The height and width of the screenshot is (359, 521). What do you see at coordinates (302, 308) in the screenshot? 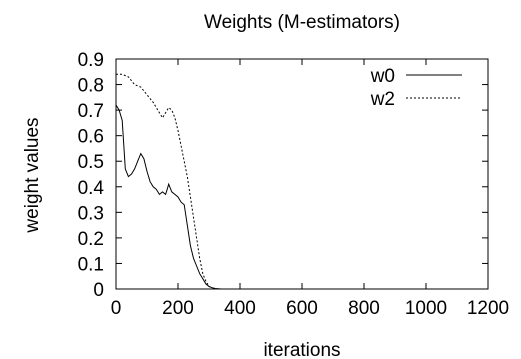
I see `x-tick-label: 600` at bounding box center [302, 308].